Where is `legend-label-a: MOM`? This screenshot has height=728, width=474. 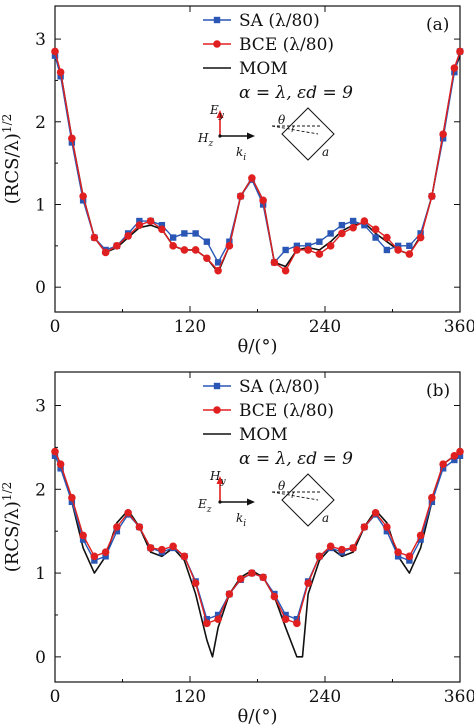 legend-label-a: MOM is located at coordinates (263, 69).